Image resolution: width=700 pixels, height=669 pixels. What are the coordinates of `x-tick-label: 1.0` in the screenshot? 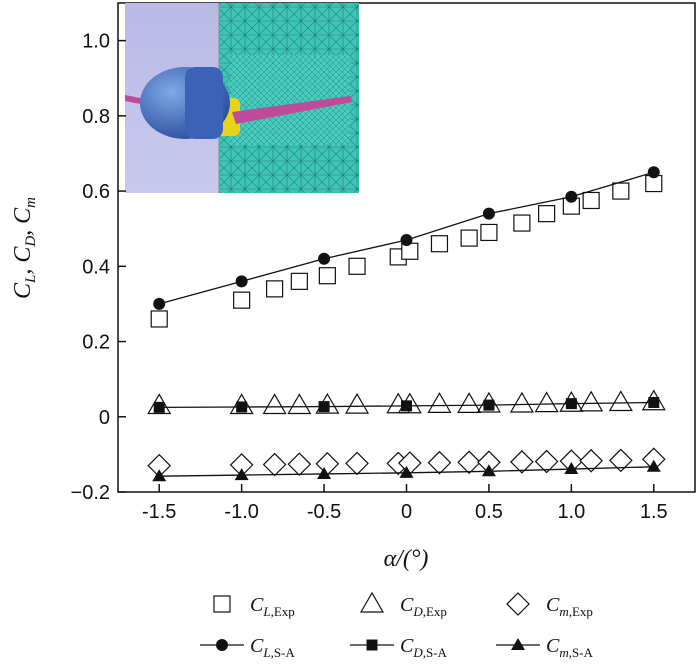 It's located at (571, 512).